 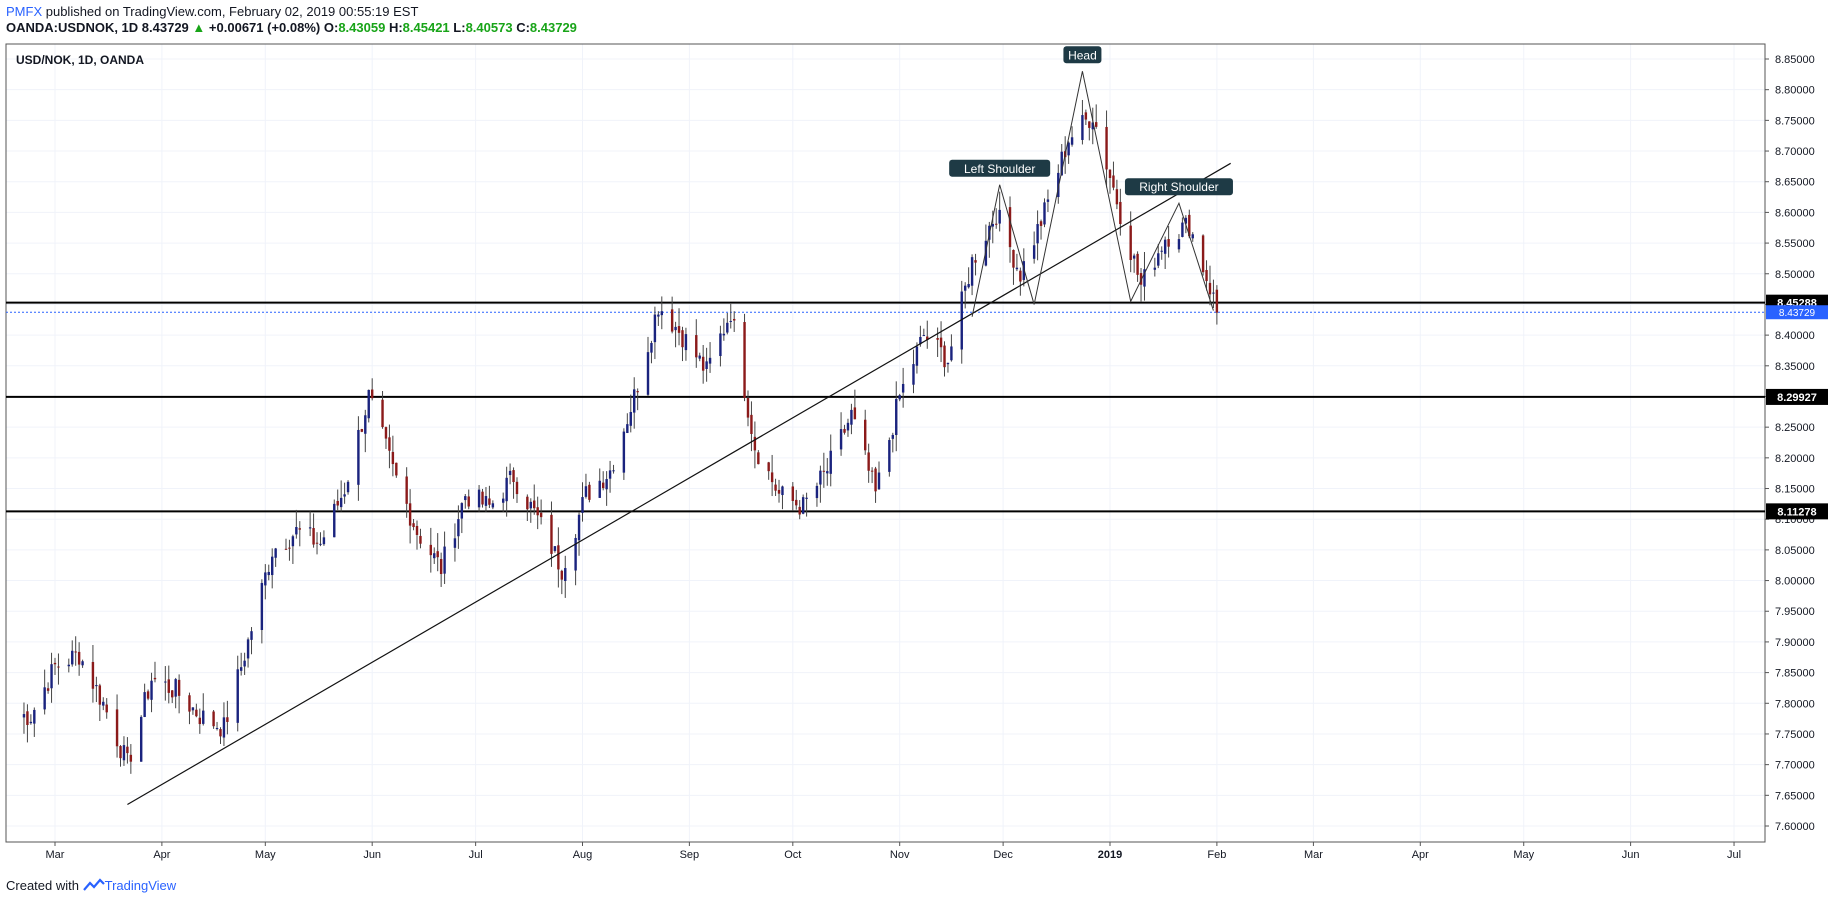 What do you see at coordinates (1795, 674) in the screenshot?
I see `y-tick-label: 7.85000` at bounding box center [1795, 674].